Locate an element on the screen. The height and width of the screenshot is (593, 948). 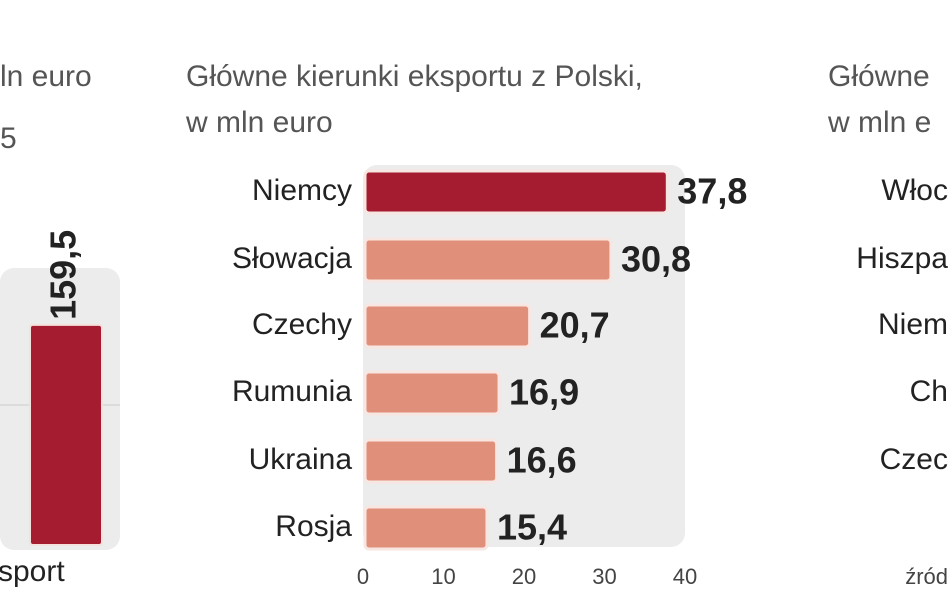
x-tick-label: 10 is located at coordinates (443, 576).